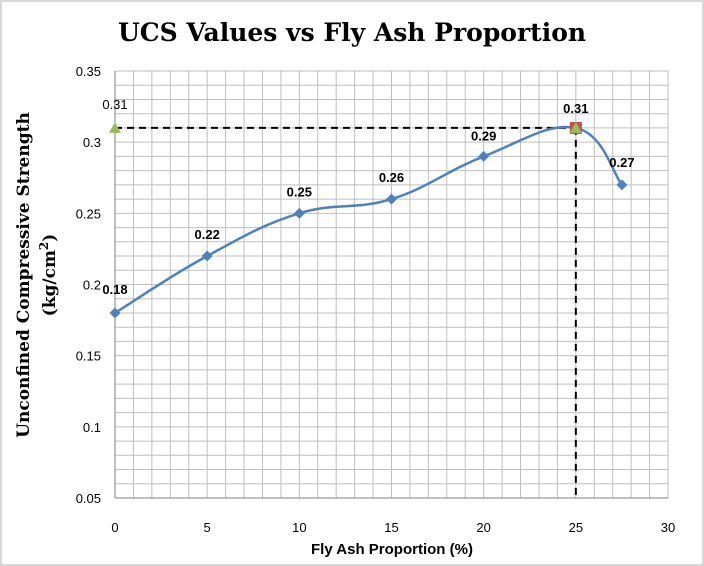 This screenshot has height=566, width=704. What do you see at coordinates (92, 285) in the screenshot?
I see `y-tick-label: 0.2` at bounding box center [92, 285].